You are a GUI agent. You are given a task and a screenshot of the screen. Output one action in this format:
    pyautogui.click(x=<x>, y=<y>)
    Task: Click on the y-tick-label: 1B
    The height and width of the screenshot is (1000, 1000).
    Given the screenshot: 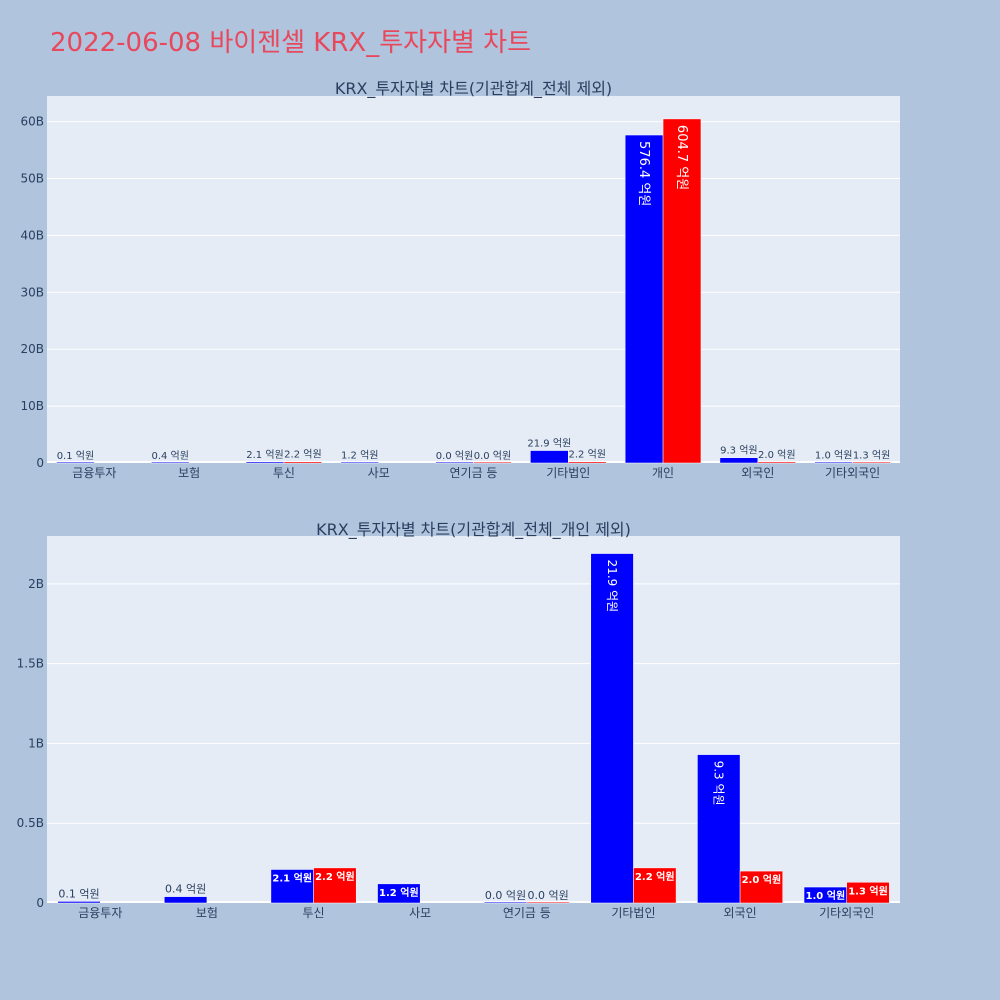 What is the action you would take?
    pyautogui.click(x=36, y=743)
    